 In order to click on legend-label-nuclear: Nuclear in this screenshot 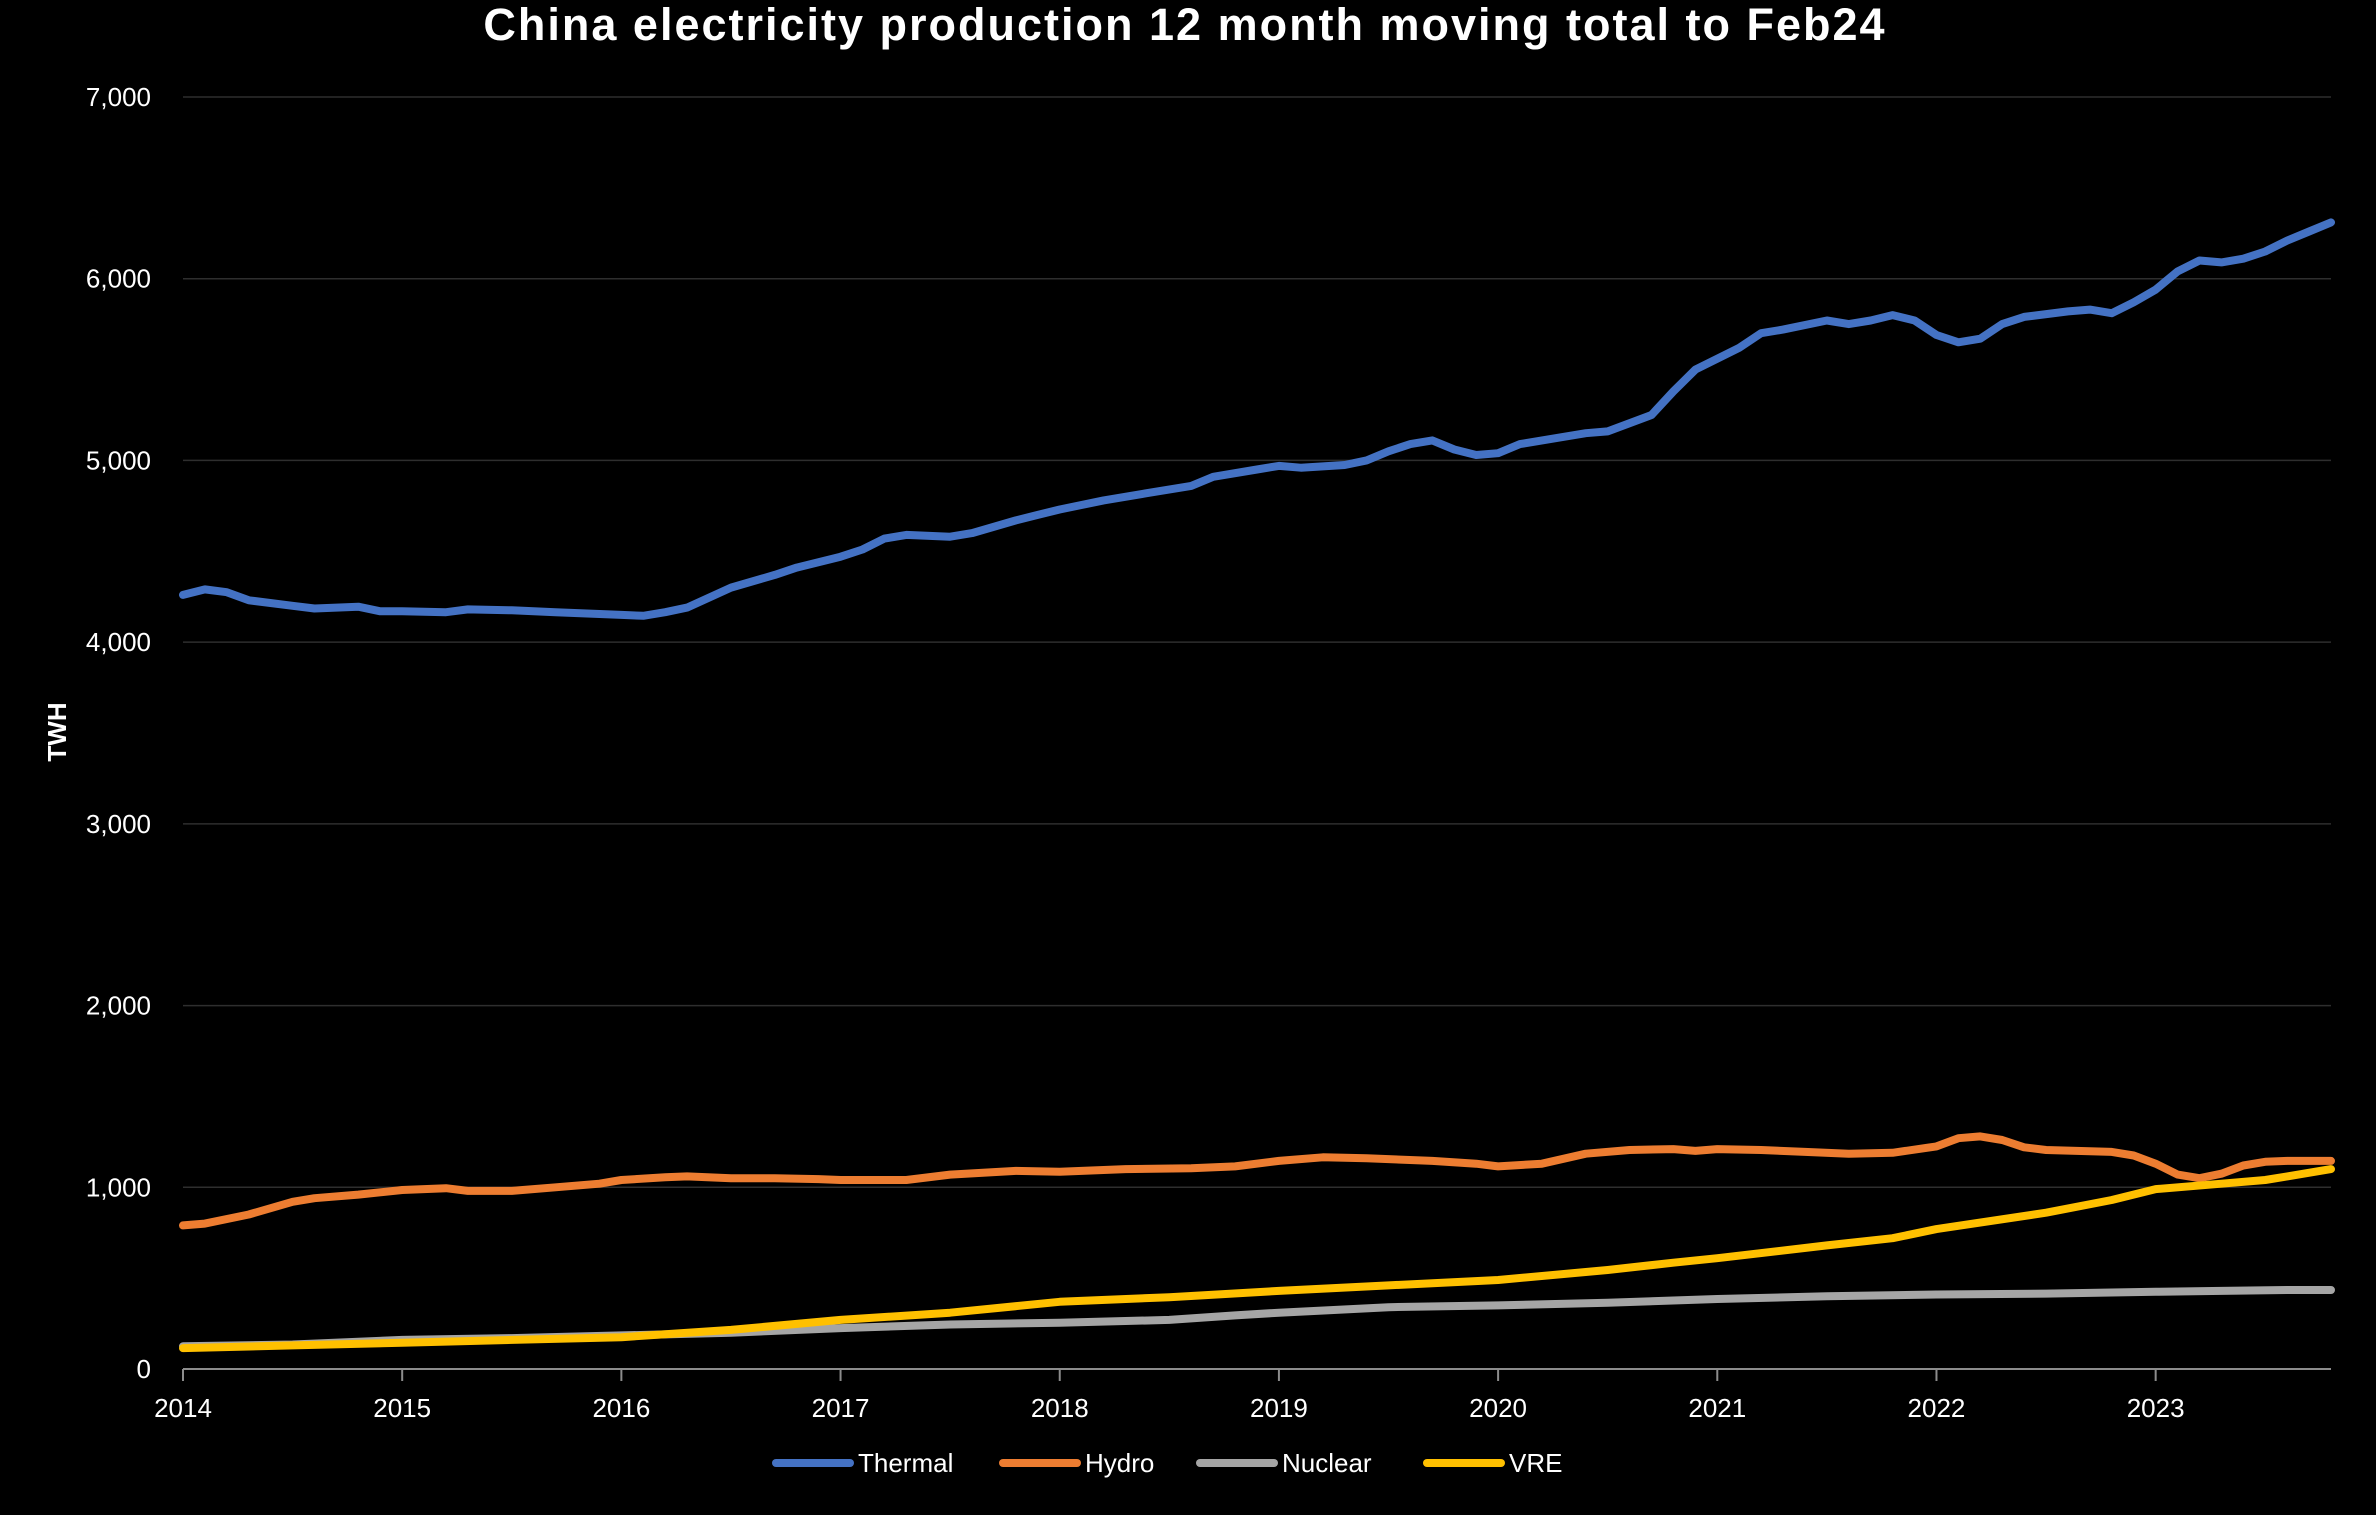, I will do `click(1327, 1463)`.